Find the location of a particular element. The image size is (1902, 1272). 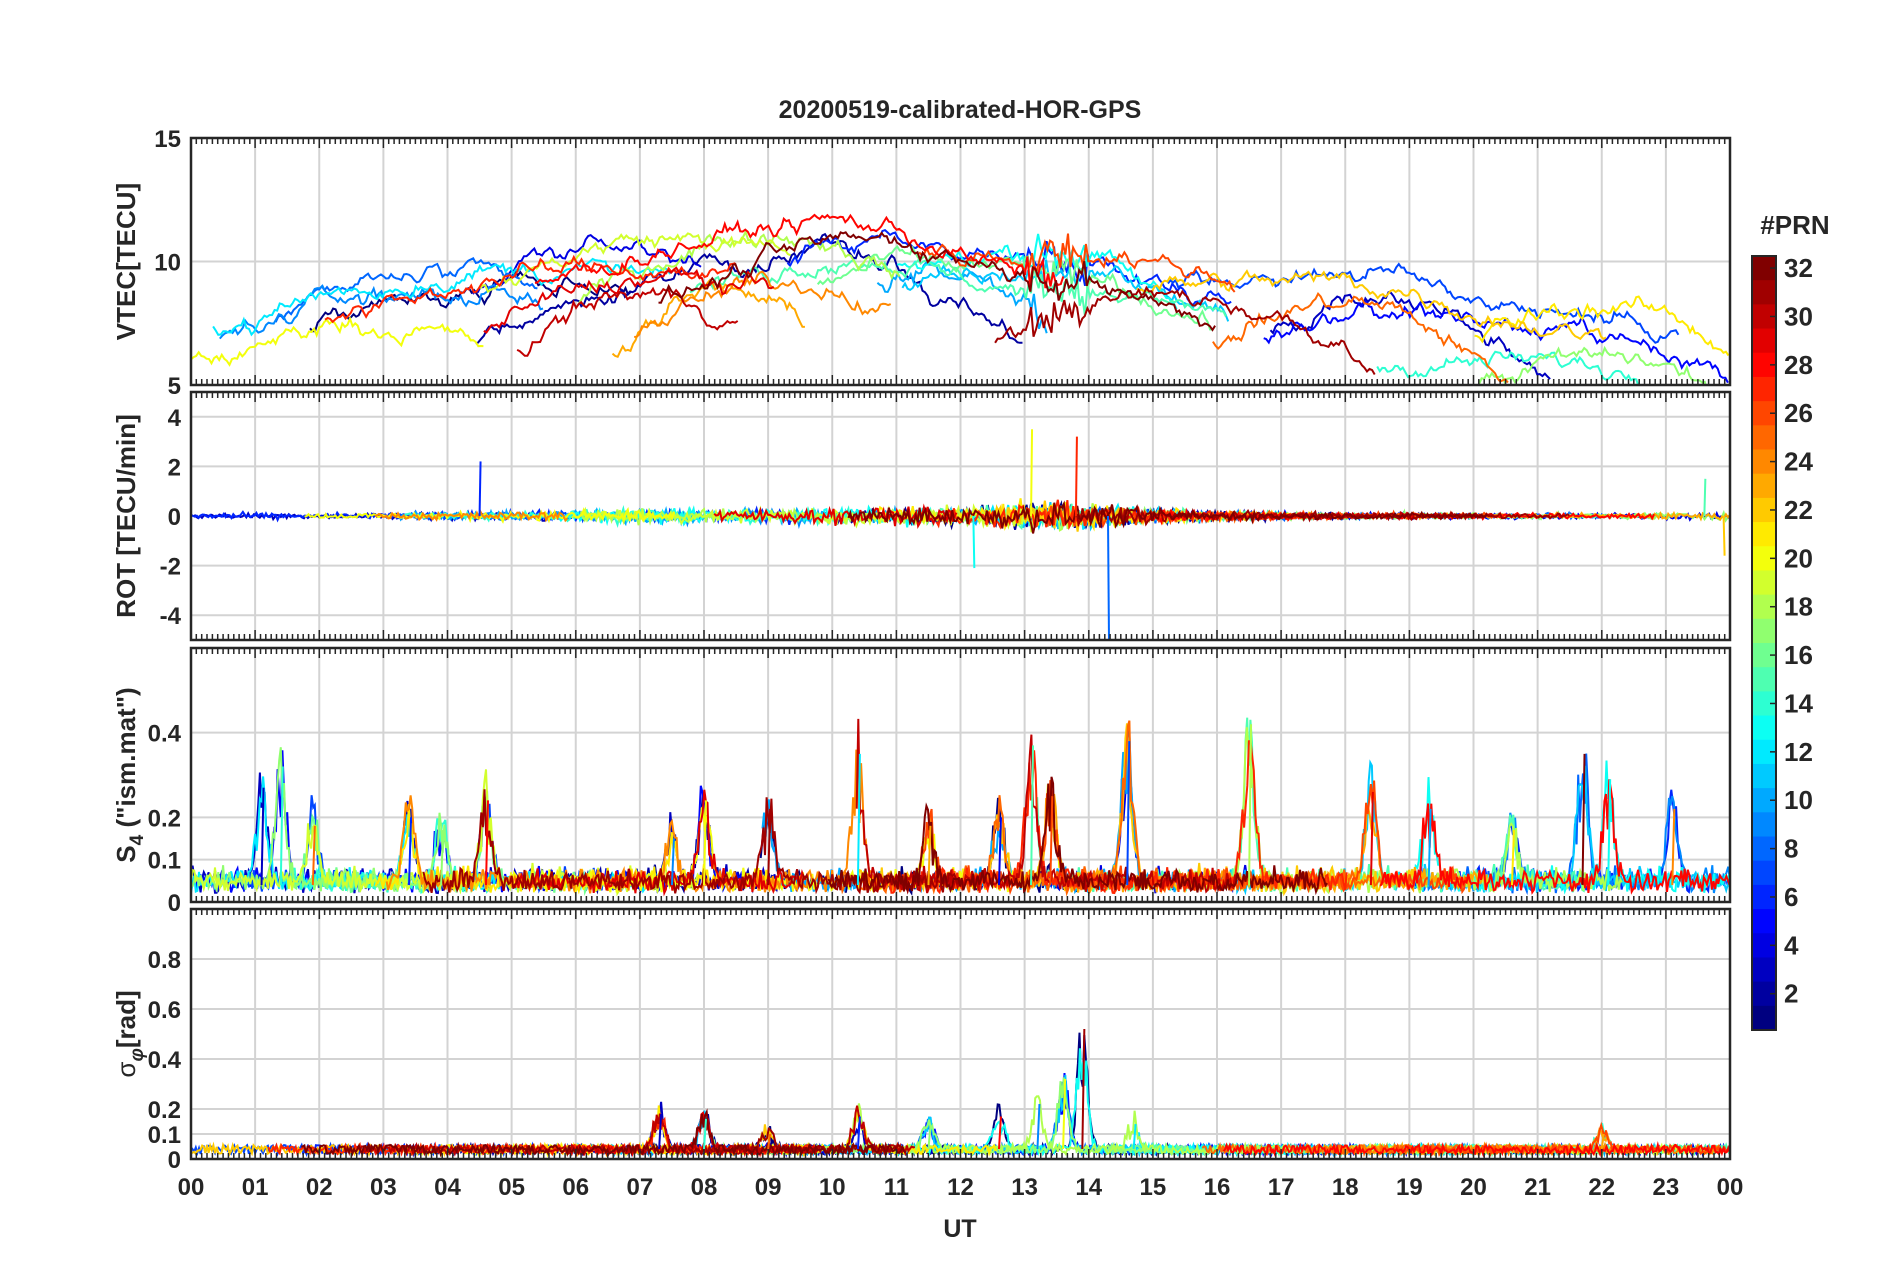

y-tick-label: 0.1 is located at coordinates (164, 861).